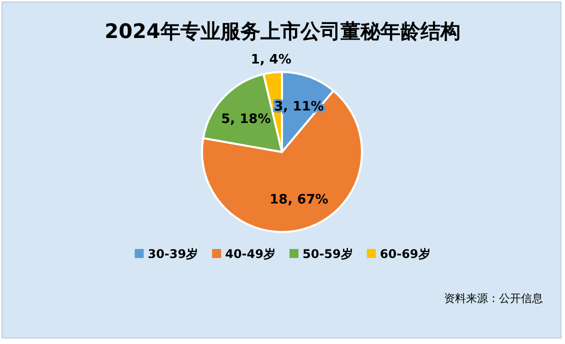 Image resolution: width=565 pixels, height=344 pixels. Describe the element at coordinates (173, 254) in the screenshot. I see `legend-label: 30-39岁` at that location.